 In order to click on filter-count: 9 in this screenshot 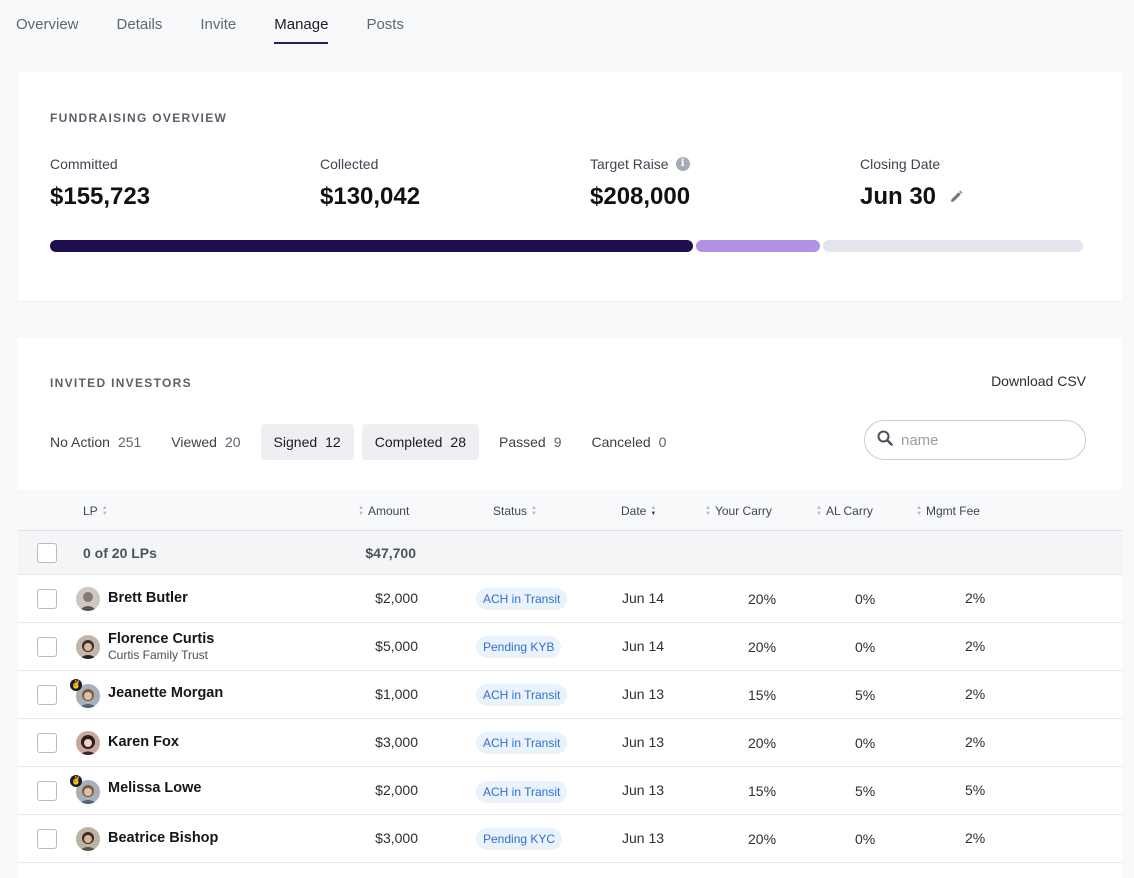, I will do `click(557, 442)`.